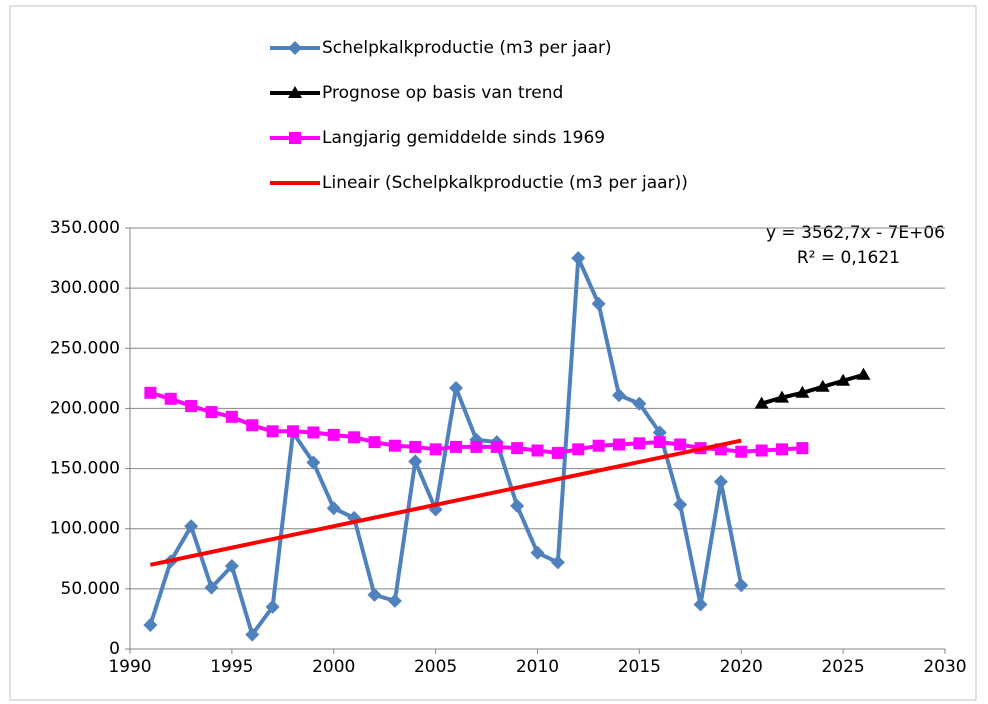  I want to click on y-tick-label: 0, so click(114, 649).